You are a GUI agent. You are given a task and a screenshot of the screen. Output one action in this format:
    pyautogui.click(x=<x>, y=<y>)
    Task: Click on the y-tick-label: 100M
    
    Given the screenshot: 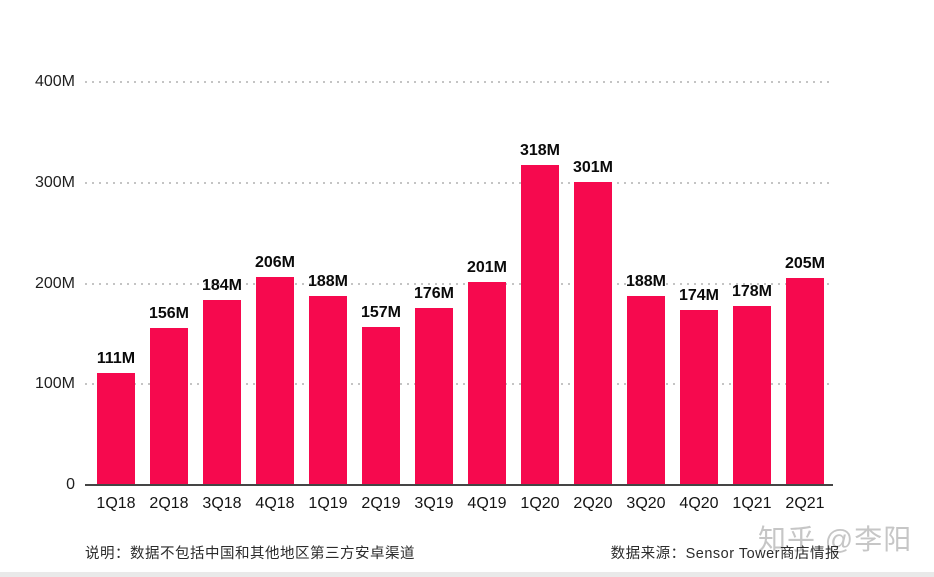 What is the action you would take?
    pyautogui.click(x=54, y=384)
    